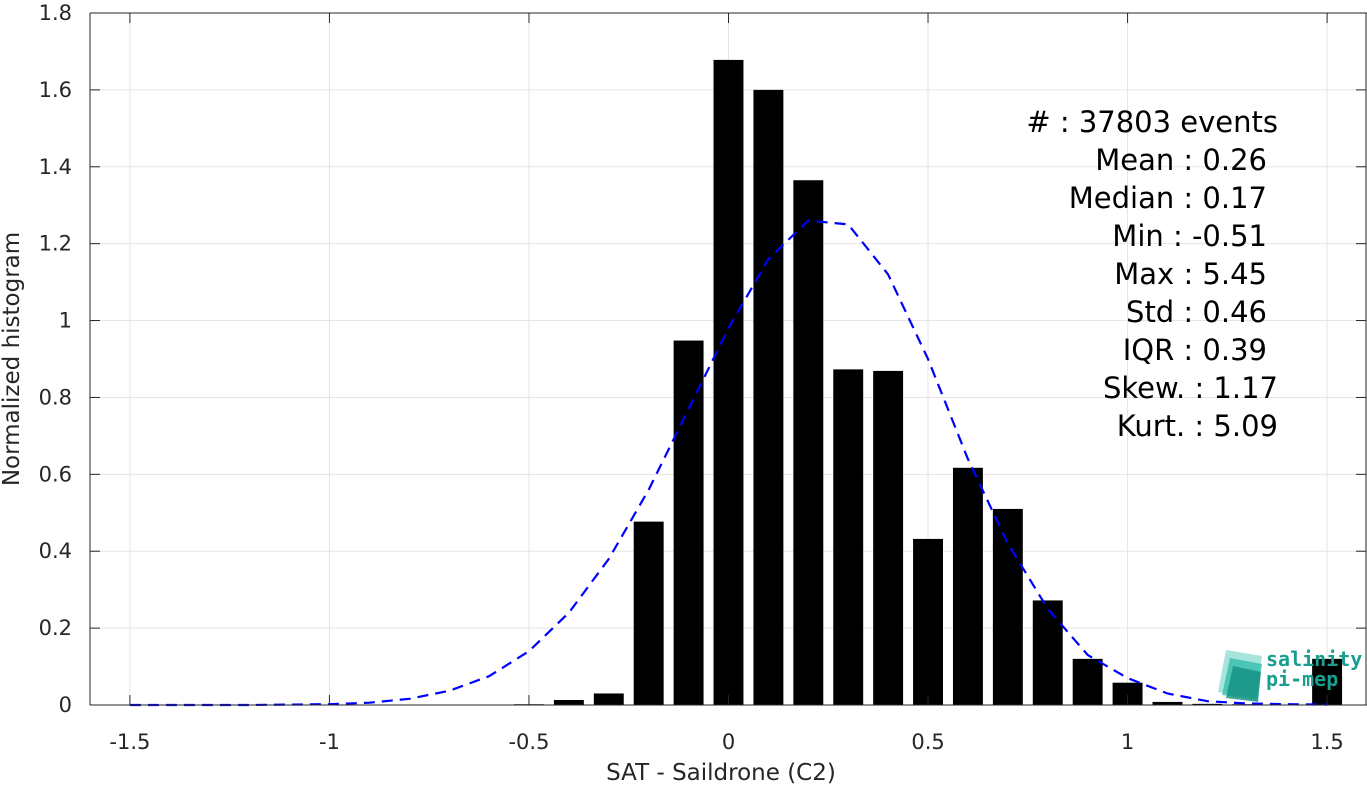 This screenshot has height=785, width=1367. I want to click on stat-median: Median : 0.17, so click(1168, 198).